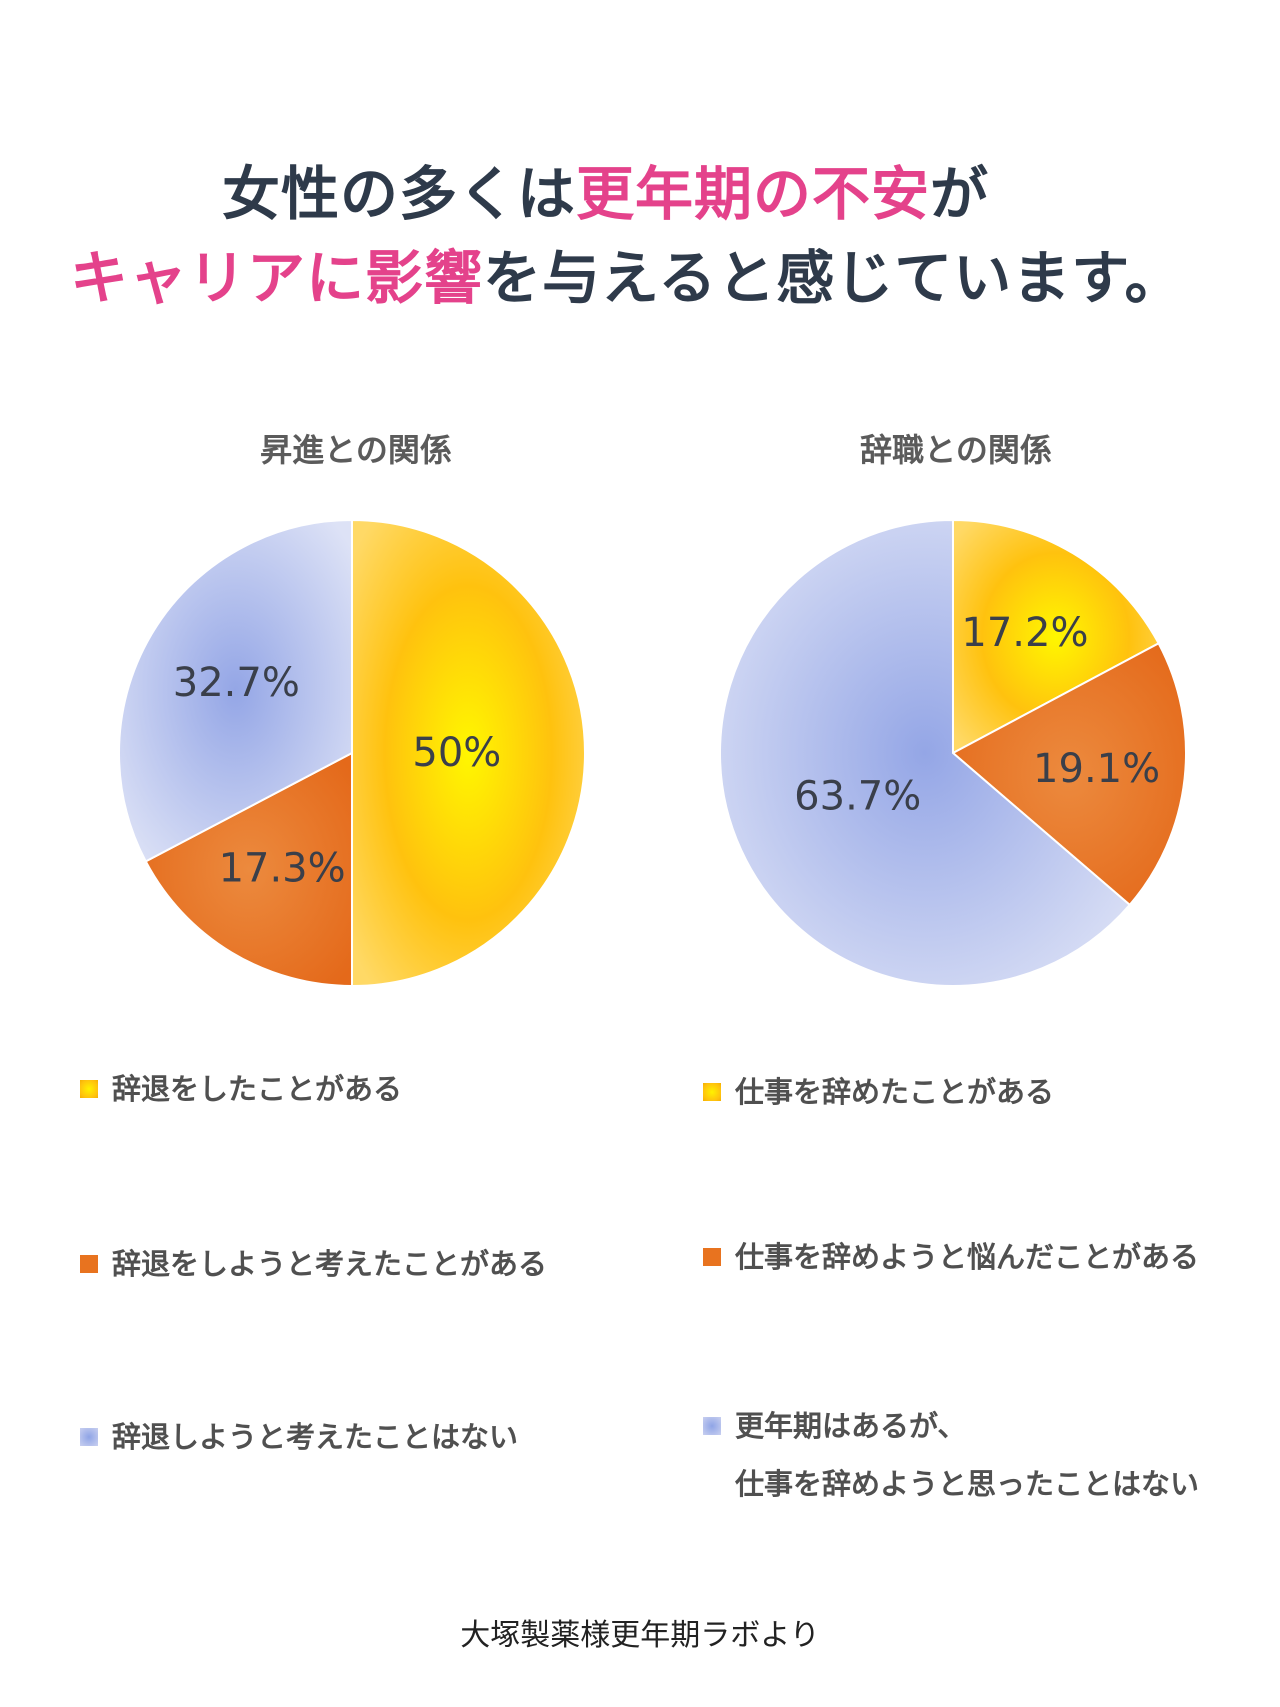 Image resolution: width=1280 pixels, height=1707 pixels. Describe the element at coordinates (236, 683) in the screenshot. I see `pie-slice-label: 32.7%` at that location.